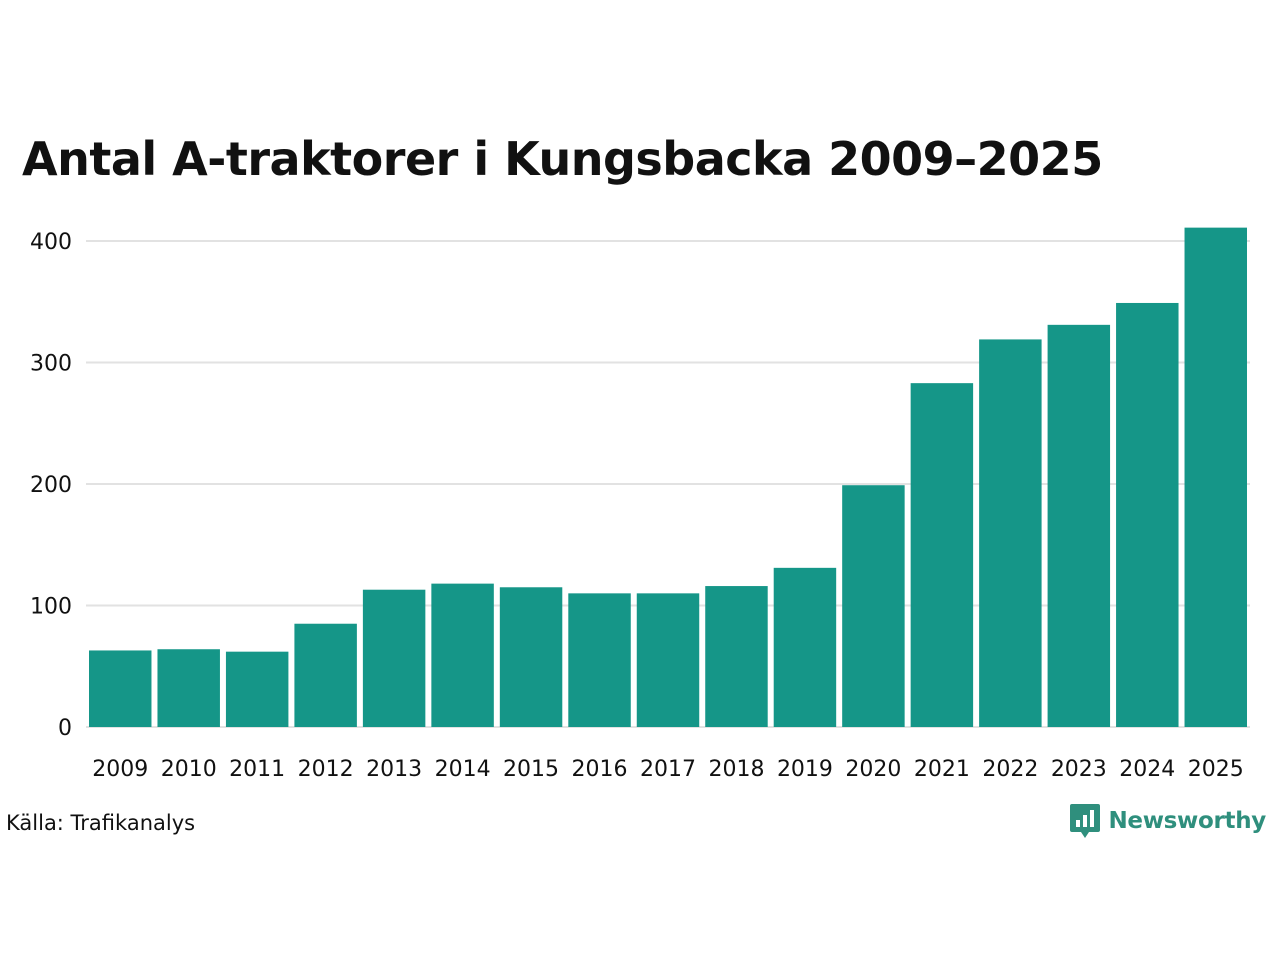 The width and height of the screenshot is (1280, 960). What do you see at coordinates (531, 769) in the screenshot?
I see `x-tick-label: 2015` at bounding box center [531, 769].